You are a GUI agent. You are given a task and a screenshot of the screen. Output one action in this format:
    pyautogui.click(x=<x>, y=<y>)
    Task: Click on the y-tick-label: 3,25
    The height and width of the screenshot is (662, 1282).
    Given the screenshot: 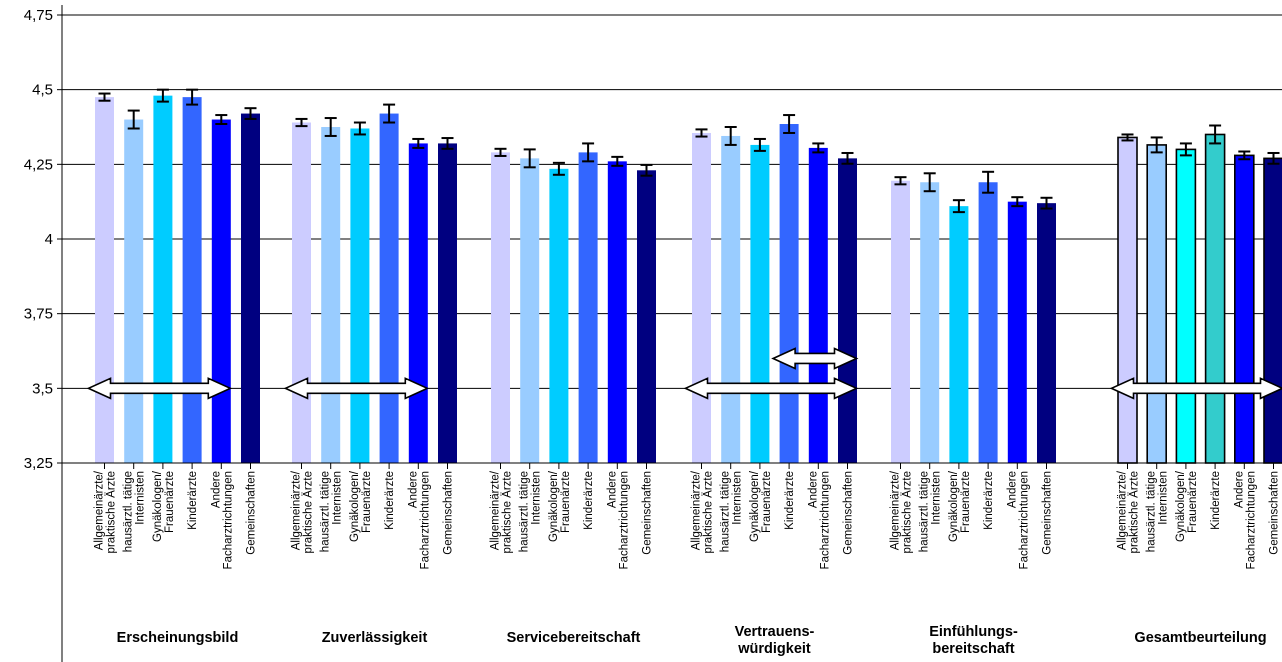 What is the action you would take?
    pyautogui.click(x=38, y=463)
    